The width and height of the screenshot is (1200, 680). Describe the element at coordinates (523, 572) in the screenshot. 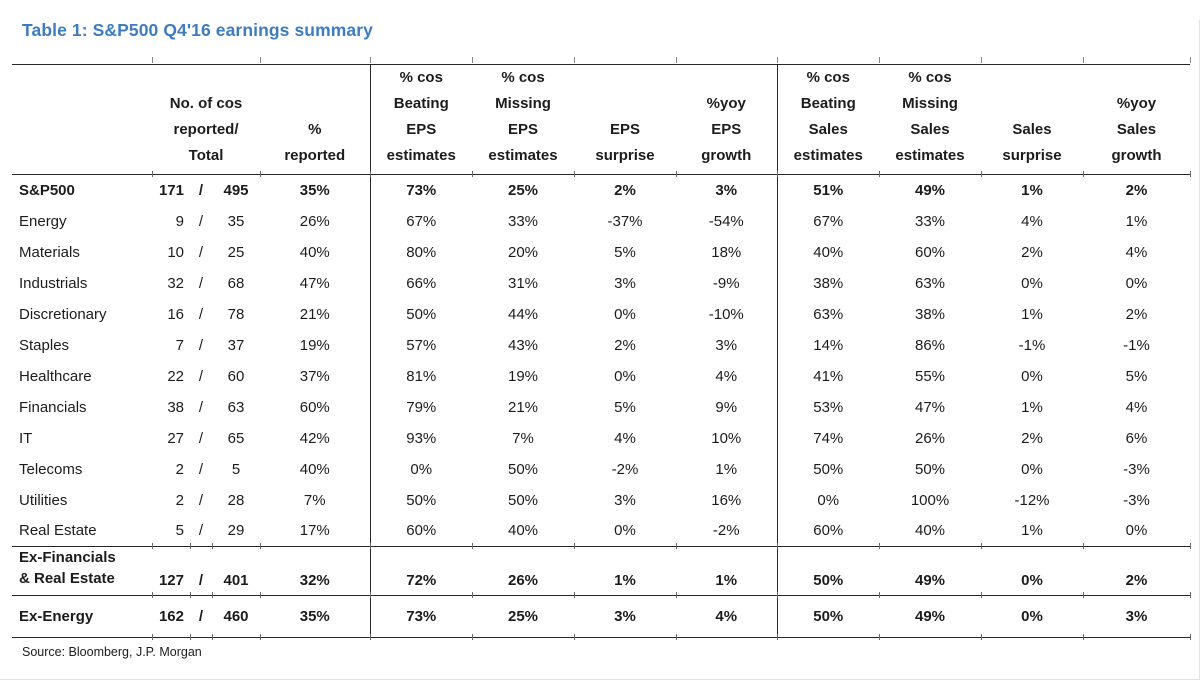

I see `eps-miss: 26%` at that location.